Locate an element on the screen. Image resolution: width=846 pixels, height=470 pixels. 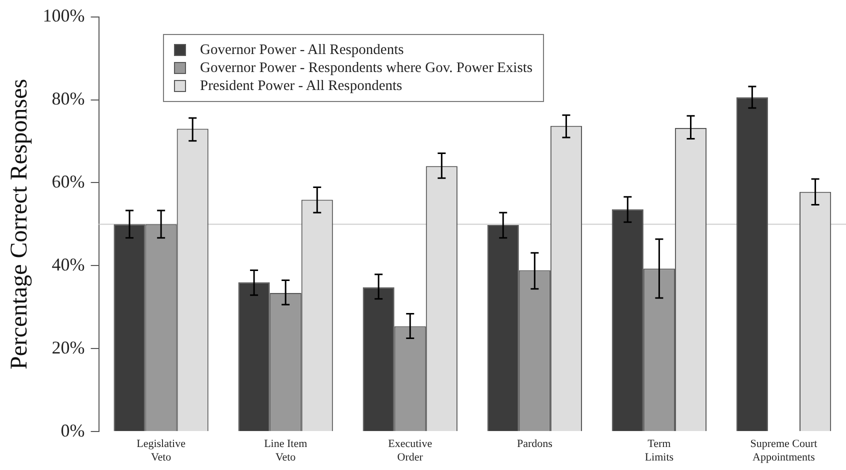
y-axis-title: Percentage Correct Responses is located at coordinates (19, 224).